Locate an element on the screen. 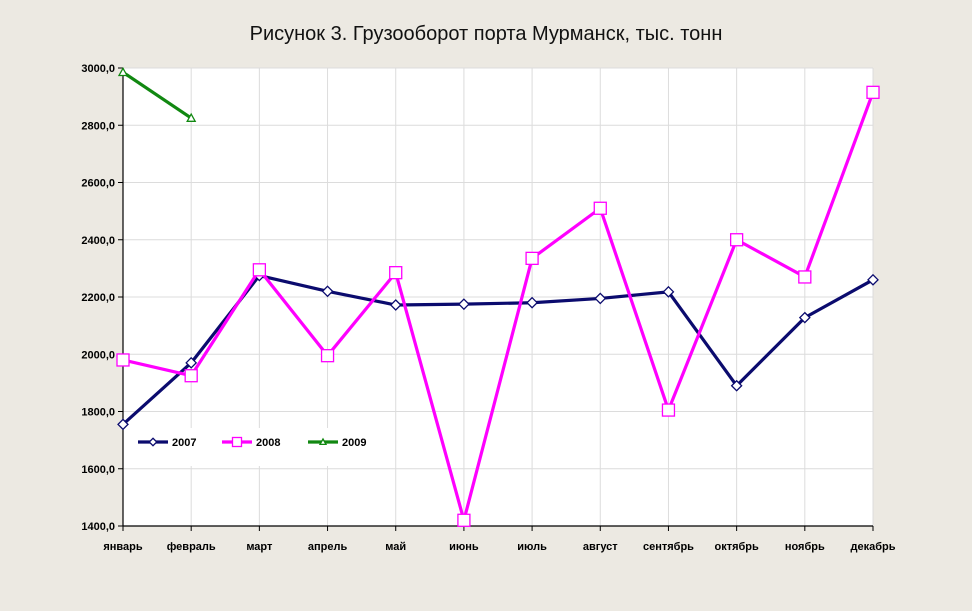 The width and height of the screenshot is (972, 611). x-tick-label: декабрь is located at coordinates (873, 547).